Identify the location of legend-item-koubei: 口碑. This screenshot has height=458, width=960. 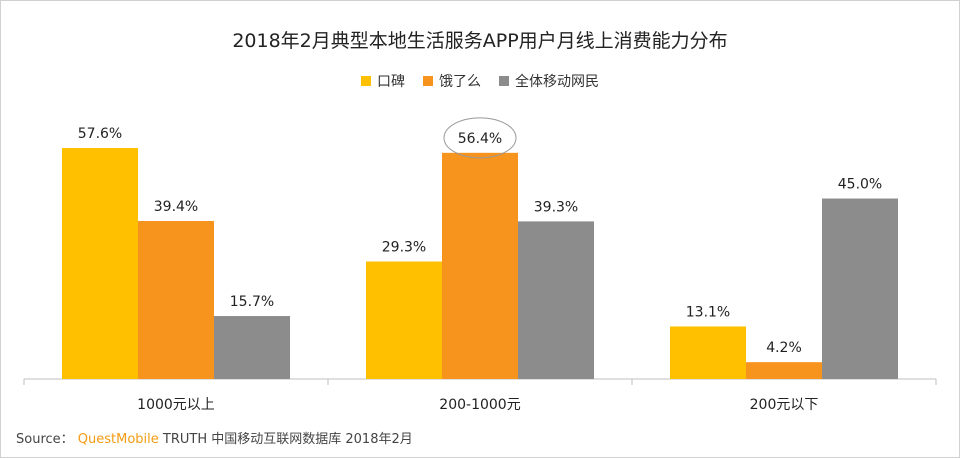
(383, 81).